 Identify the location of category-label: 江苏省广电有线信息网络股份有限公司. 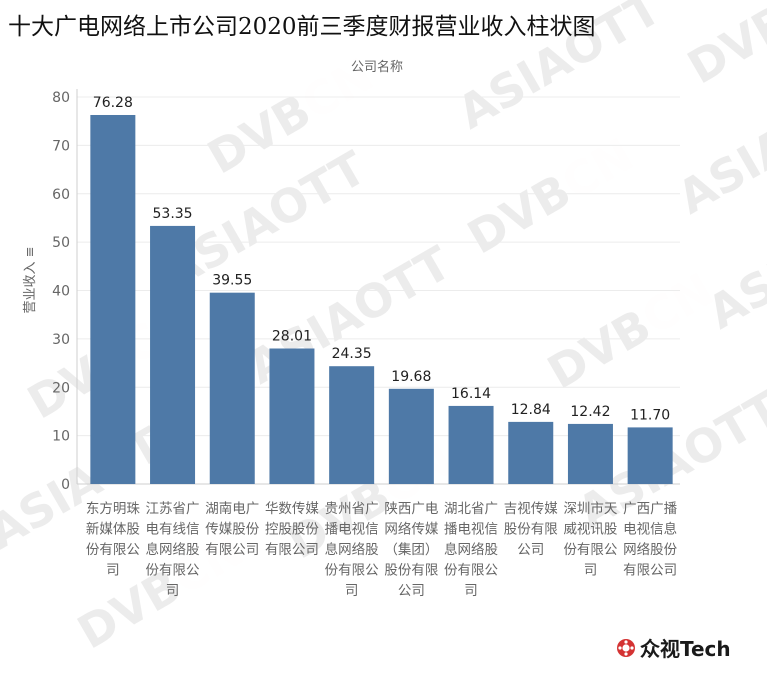
(173, 550).